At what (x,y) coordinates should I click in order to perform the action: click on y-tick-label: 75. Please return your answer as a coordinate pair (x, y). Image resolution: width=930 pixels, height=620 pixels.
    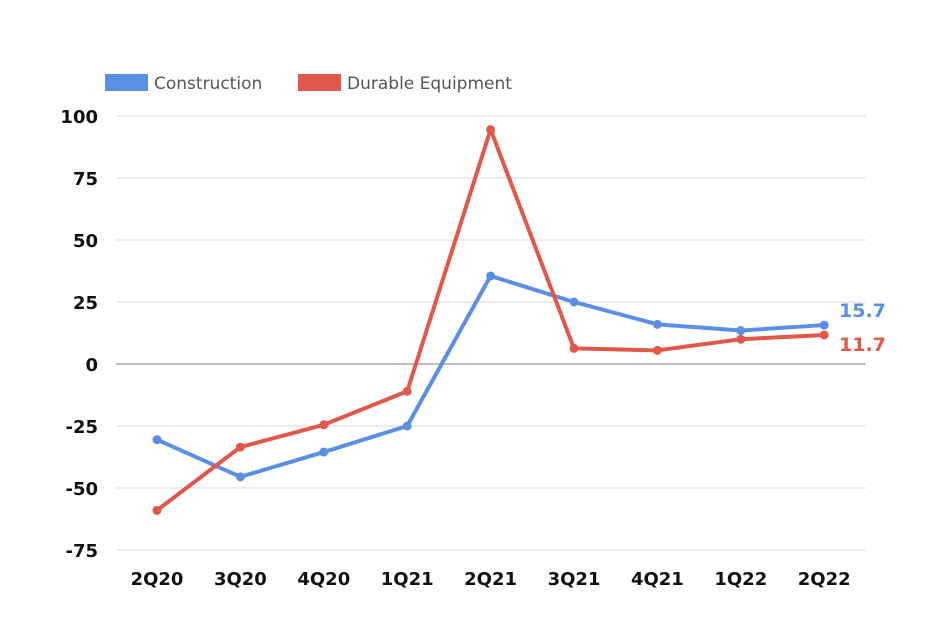
    Looking at the image, I should click on (85, 179).